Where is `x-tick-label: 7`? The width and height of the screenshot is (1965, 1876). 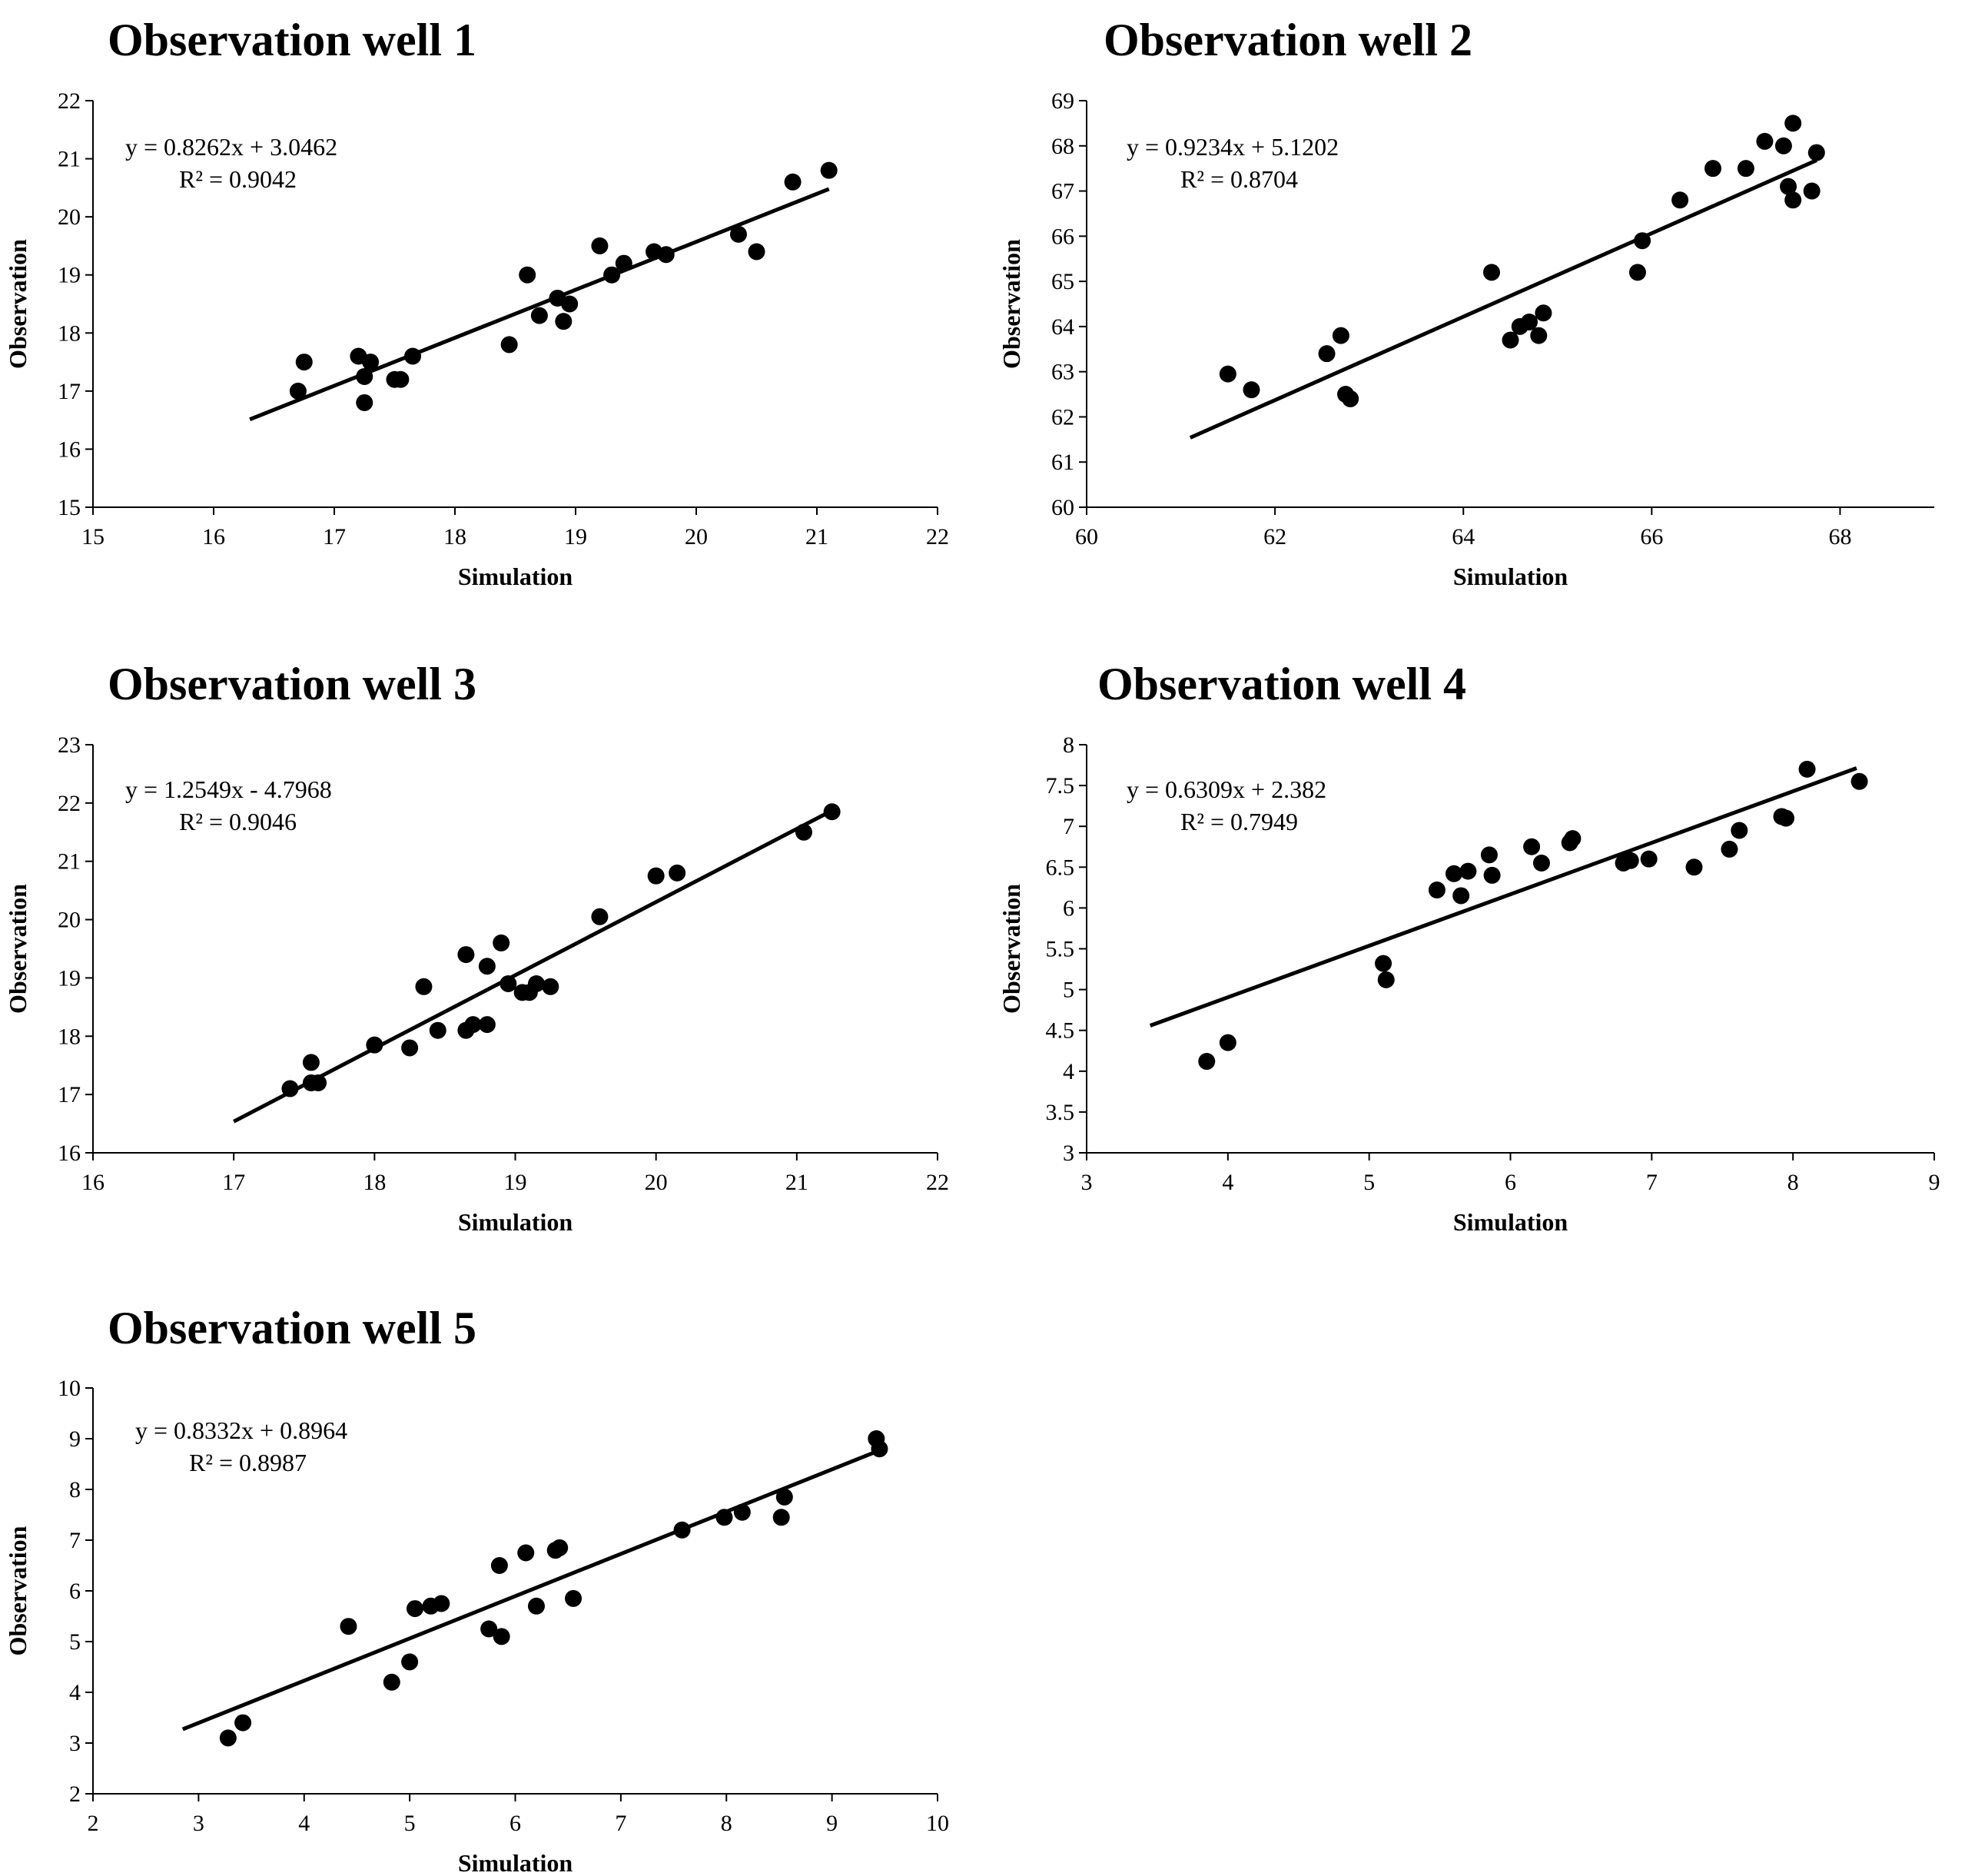 x-tick-label: 7 is located at coordinates (620, 1823).